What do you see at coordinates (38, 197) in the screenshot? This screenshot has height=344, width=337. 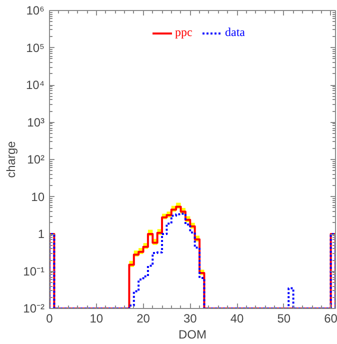 I see `y-tick-label: 10` at bounding box center [38, 197].